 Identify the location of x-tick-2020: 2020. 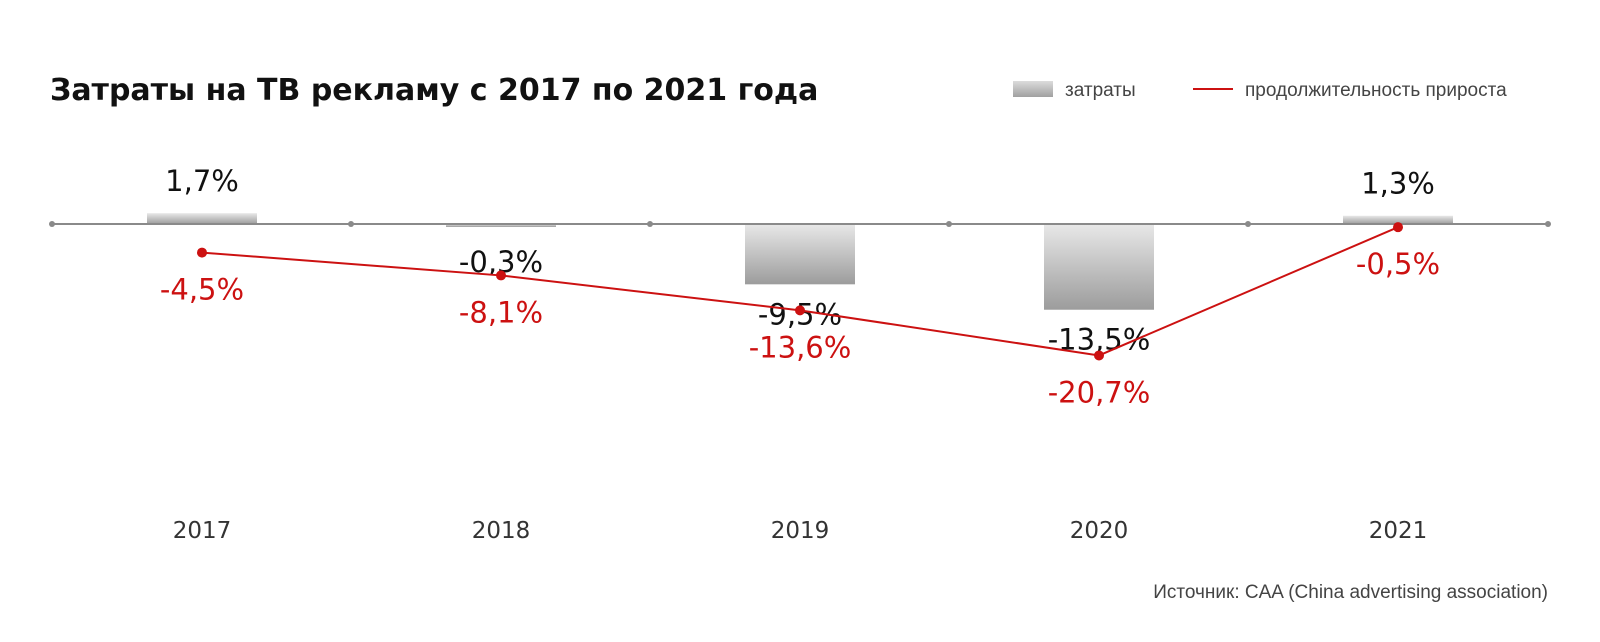
(1099, 531).